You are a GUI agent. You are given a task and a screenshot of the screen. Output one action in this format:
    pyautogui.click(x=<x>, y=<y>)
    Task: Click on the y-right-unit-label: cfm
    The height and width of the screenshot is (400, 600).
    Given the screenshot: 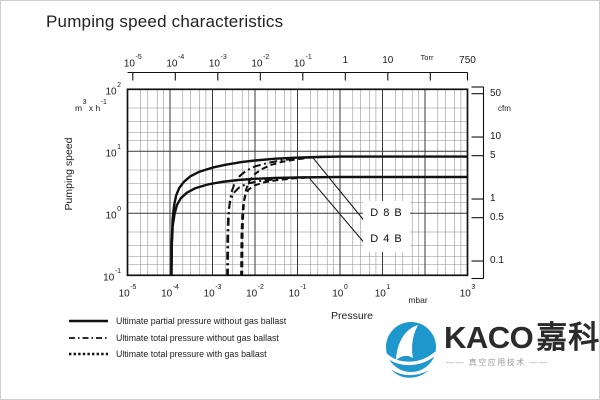 What is the action you would take?
    pyautogui.click(x=504, y=108)
    